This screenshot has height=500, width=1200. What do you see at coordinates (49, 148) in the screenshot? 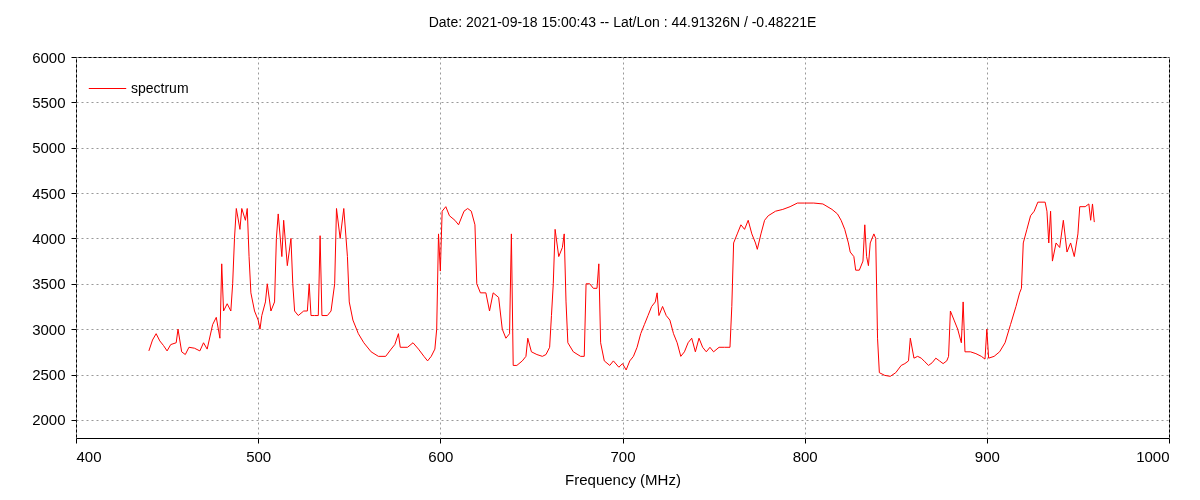
I see `y-tick-label: 5000` at bounding box center [49, 148].